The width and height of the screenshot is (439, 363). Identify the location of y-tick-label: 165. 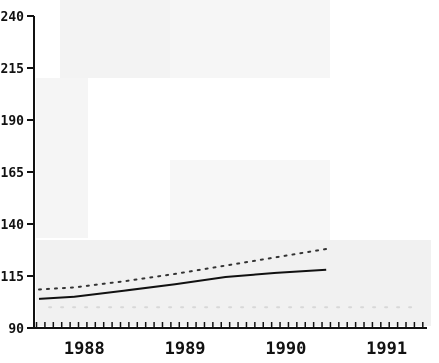
(12, 173).